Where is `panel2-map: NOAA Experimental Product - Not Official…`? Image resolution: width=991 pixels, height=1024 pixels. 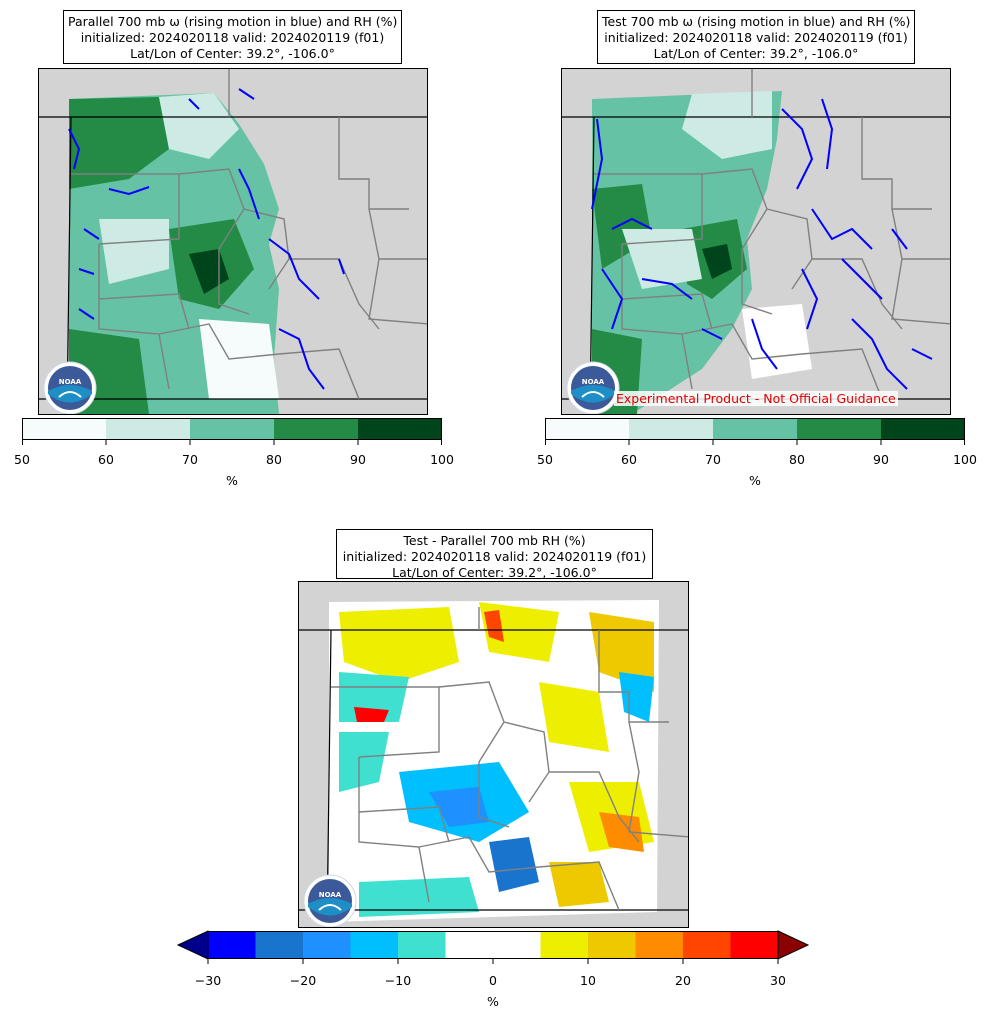
panel2-map: NOAA Experimental Product - Not Official… is located at coordinates (756, 241).